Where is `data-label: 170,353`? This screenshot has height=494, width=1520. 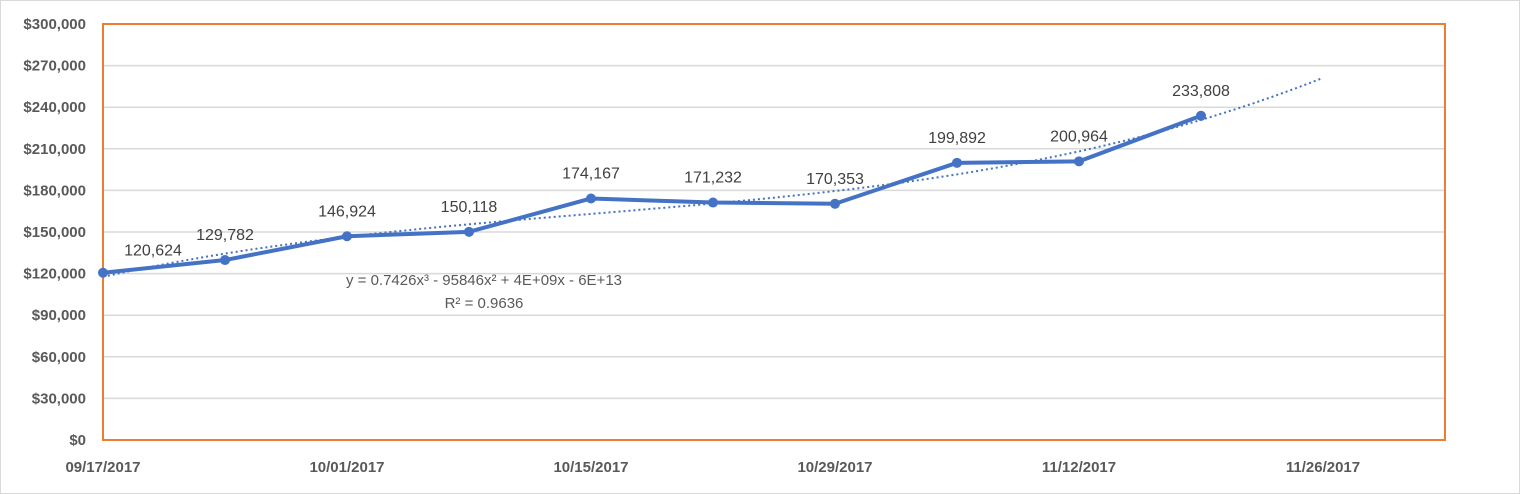 data-label: 170,353 is located at coordinates (835, 179).